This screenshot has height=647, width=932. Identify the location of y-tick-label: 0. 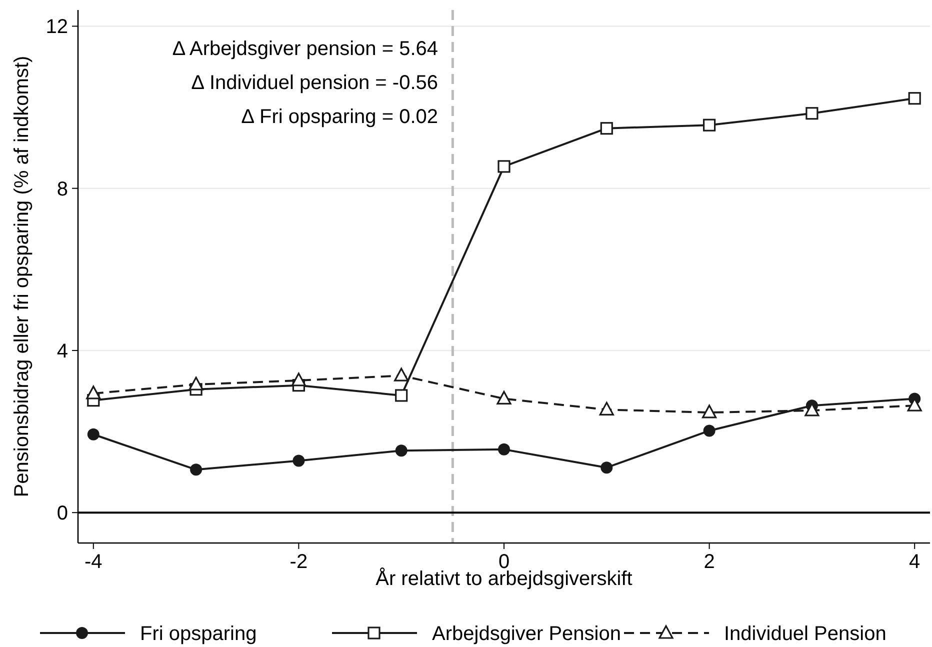
(62, 513).